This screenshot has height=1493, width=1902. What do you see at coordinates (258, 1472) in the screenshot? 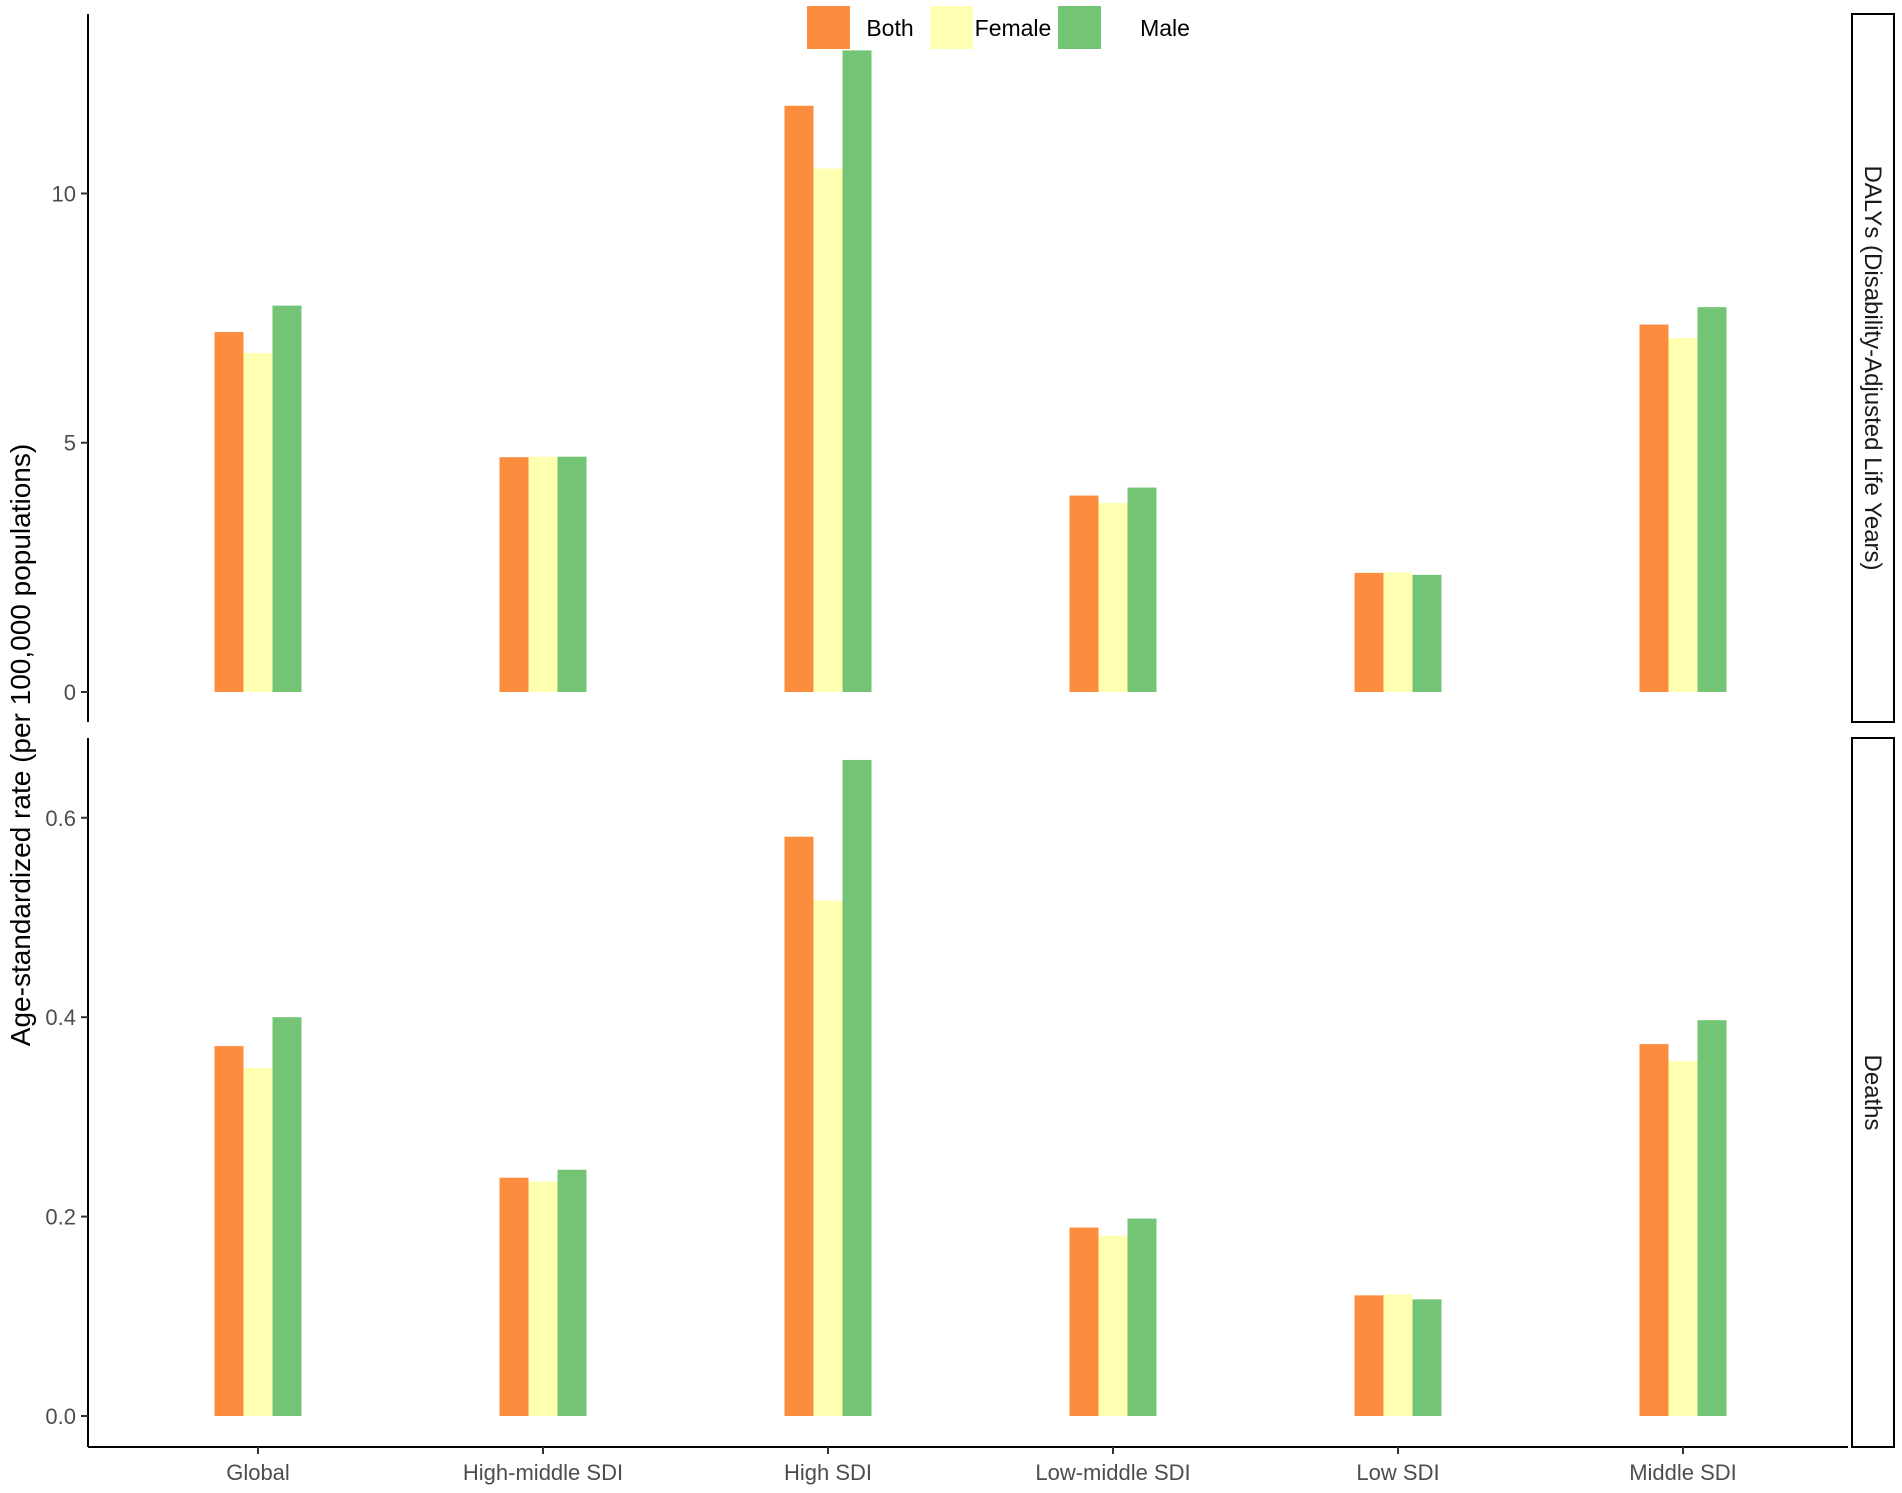
I see `x-tick-label-global: Global` at bounding box center [258, 1472].